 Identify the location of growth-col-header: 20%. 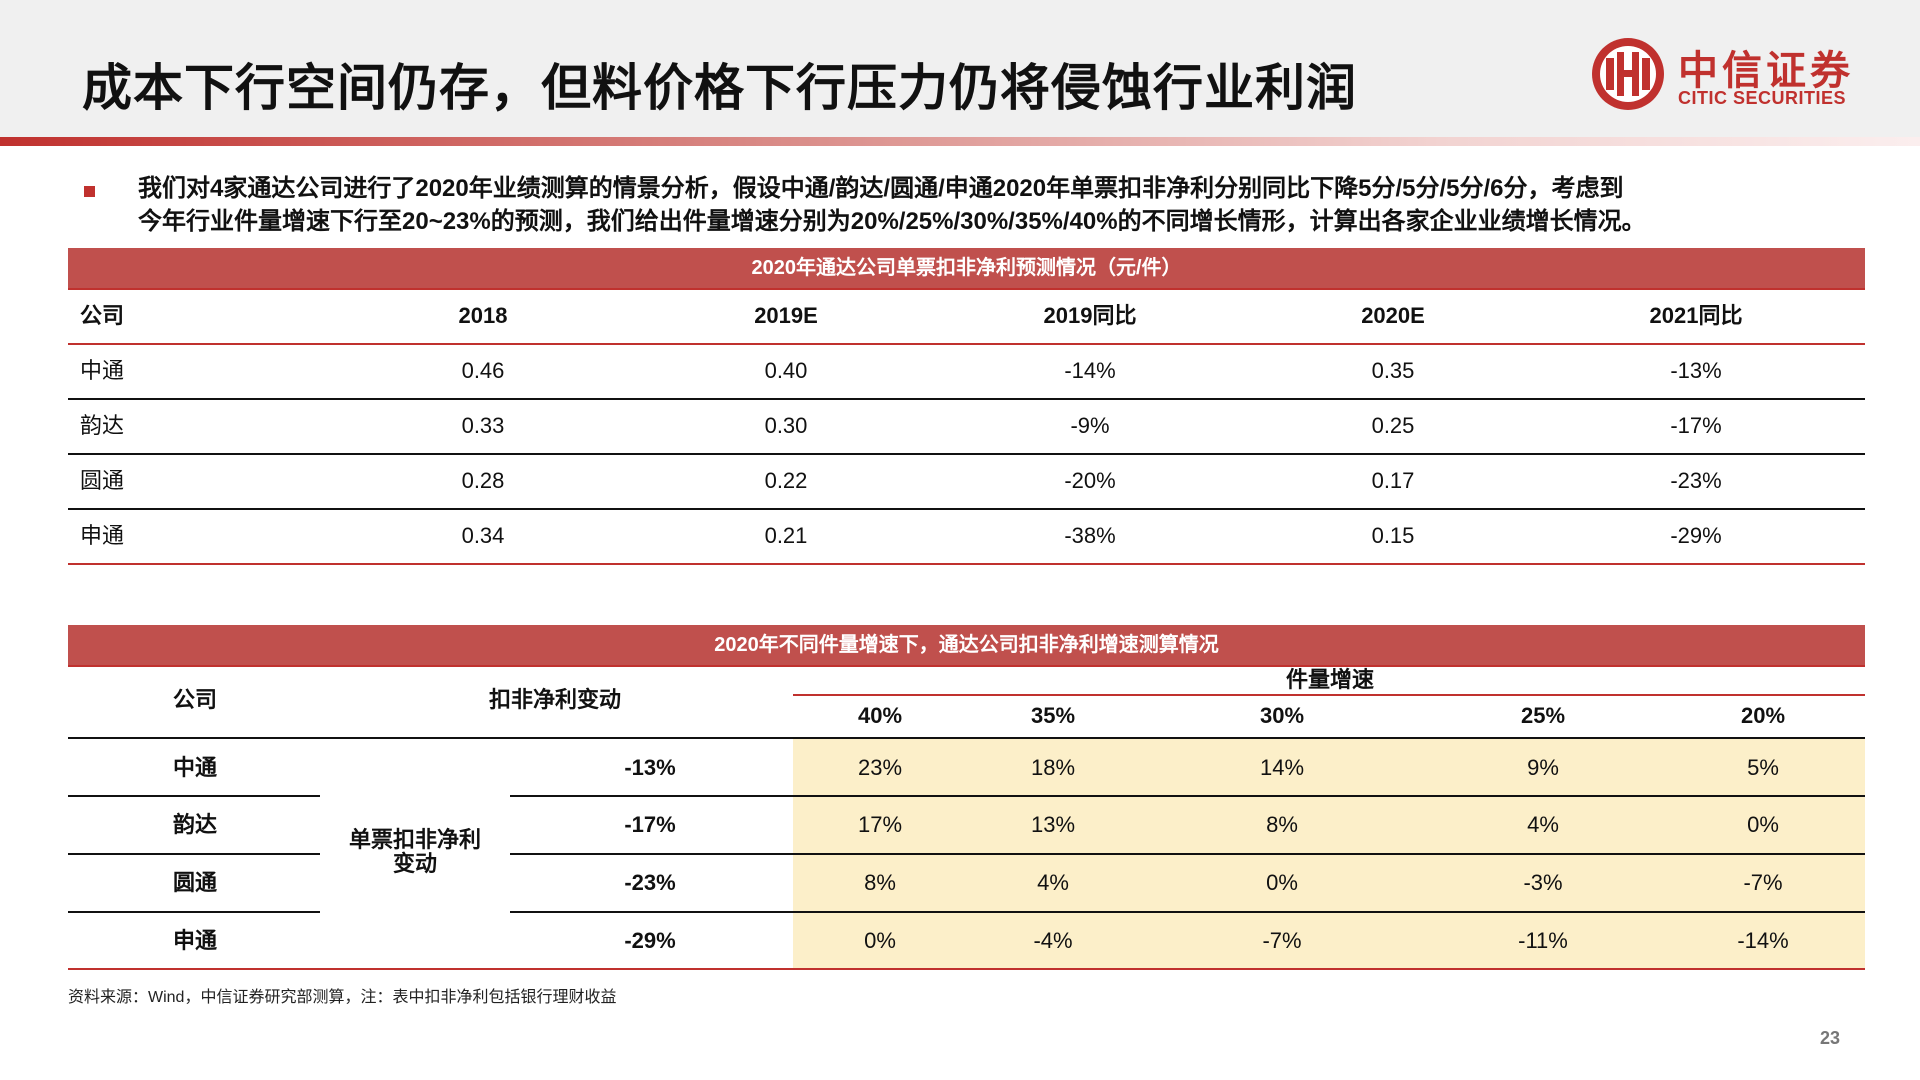
(1763, 715).